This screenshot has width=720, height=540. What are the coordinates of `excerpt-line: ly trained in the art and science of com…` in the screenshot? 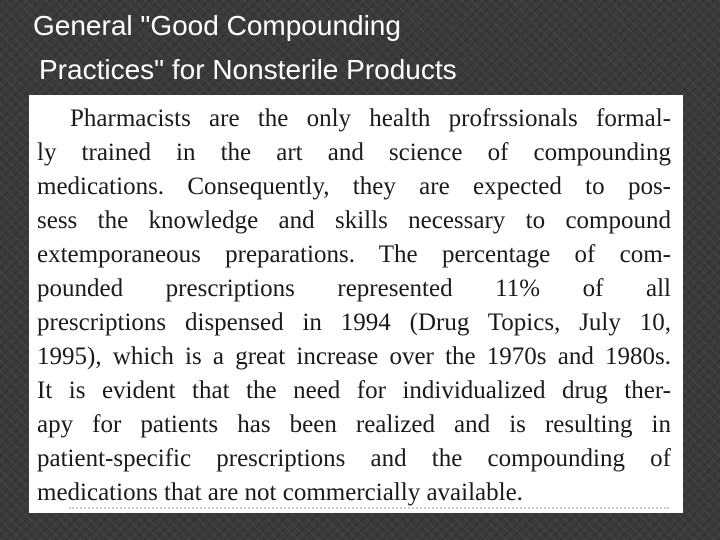 It's located at (354, 152).